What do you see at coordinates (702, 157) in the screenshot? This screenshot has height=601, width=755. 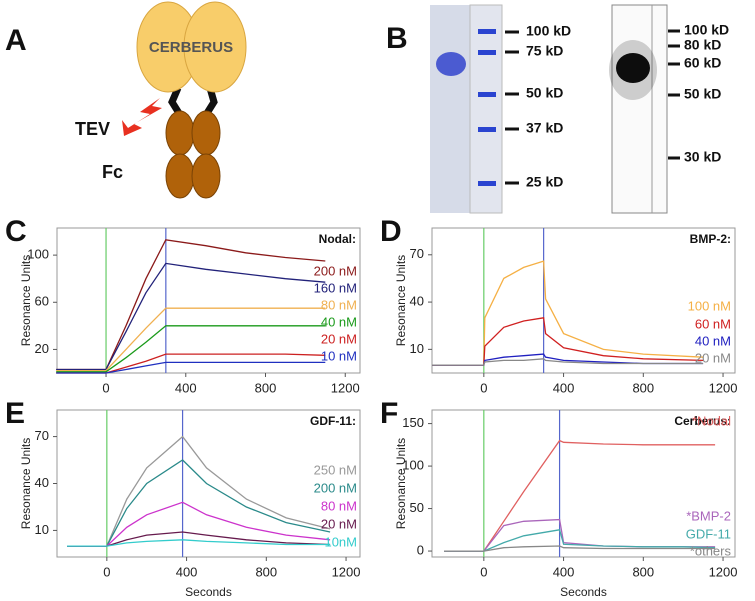 I see `marker-label: 30 kD` at bounding box center [702, 157].